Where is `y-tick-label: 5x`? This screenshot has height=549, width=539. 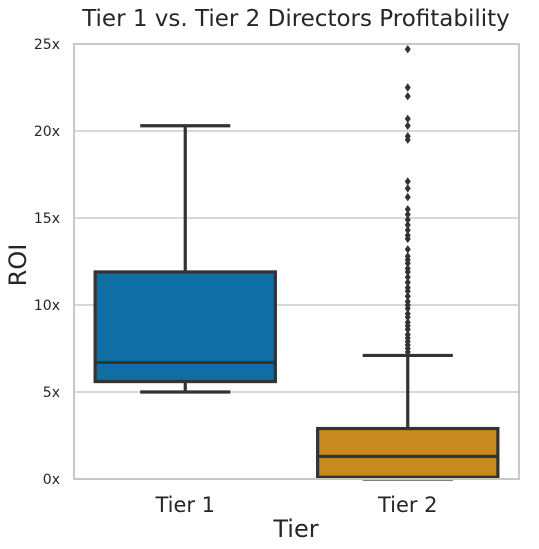
y-tick-label: 5x is located at coordinates (51, 393).